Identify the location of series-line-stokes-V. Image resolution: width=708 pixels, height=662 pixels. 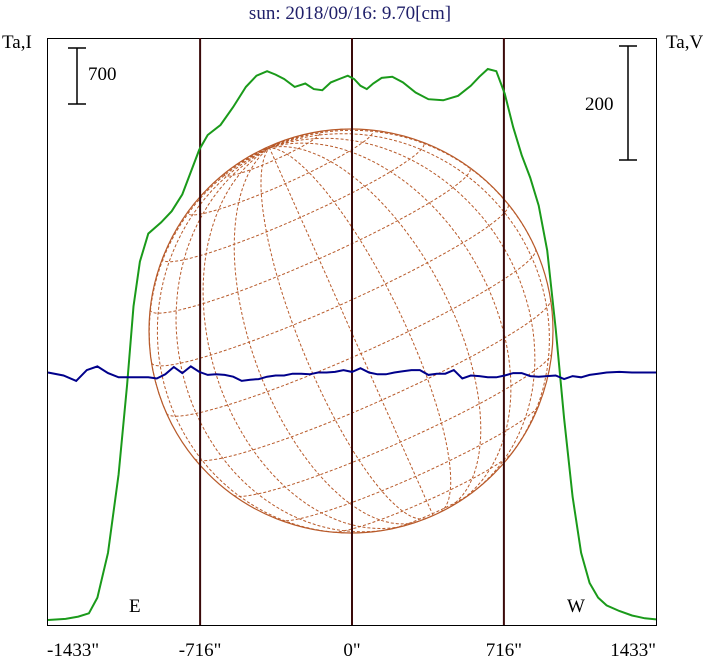
(351, 374).